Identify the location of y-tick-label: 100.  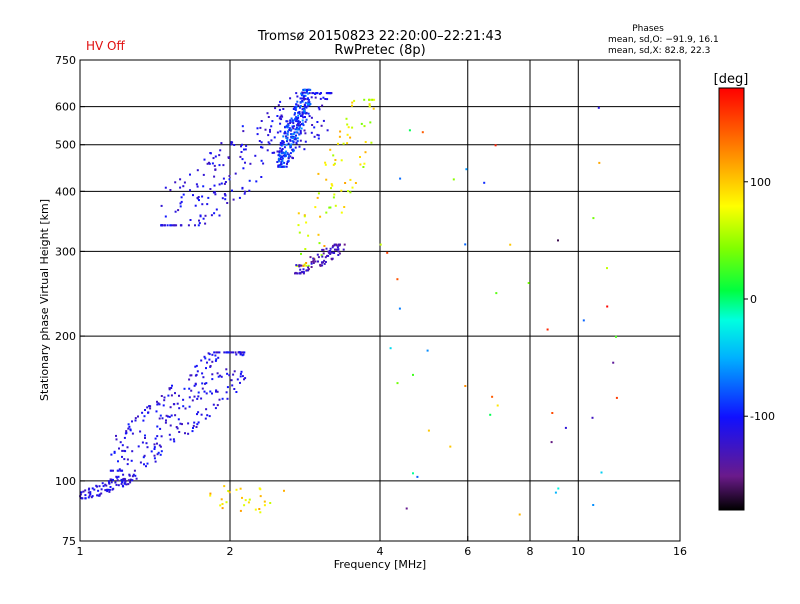
(65, 481).